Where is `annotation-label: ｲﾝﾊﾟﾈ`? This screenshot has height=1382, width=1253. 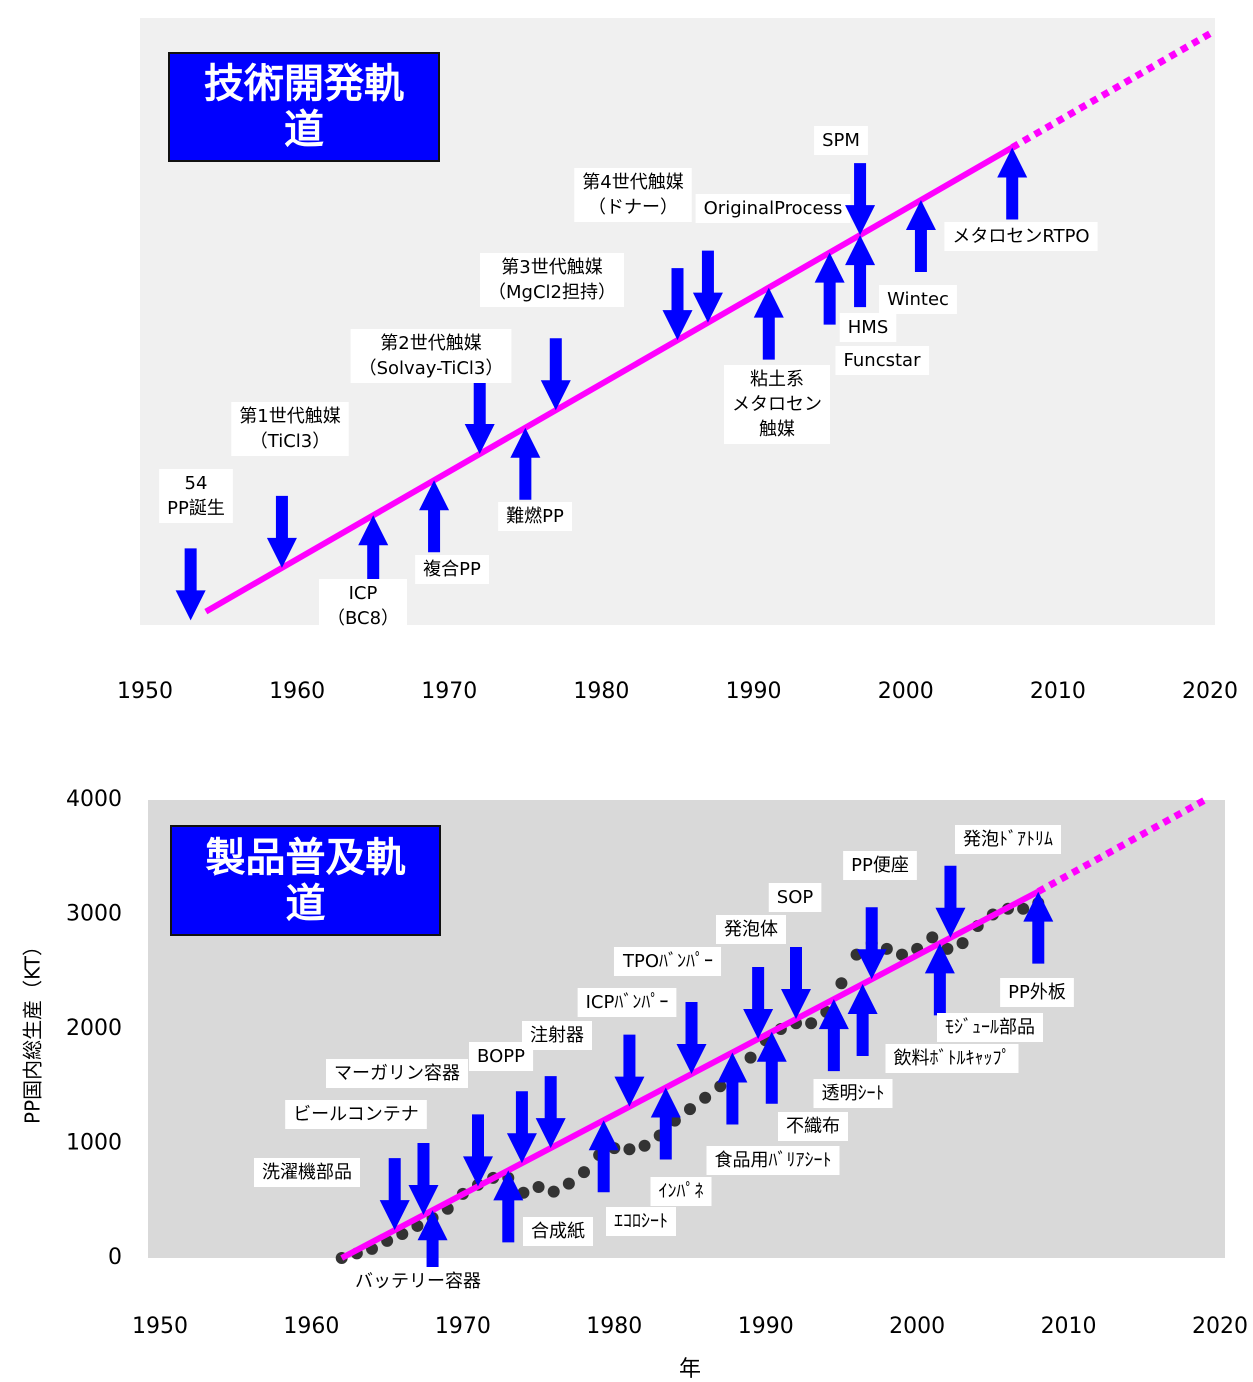 annotation-label: ｲﾝﾊﾟﾈ is located at coordinates (681, 1191).